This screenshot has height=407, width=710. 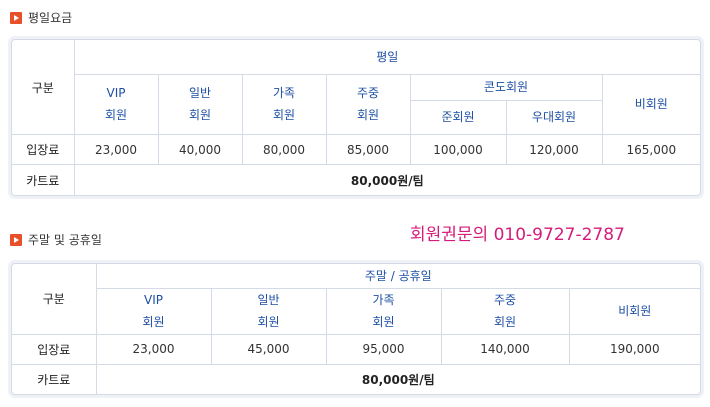 I want to click on col-condo-preferred: 우대회원, so click(x=553, y=117).